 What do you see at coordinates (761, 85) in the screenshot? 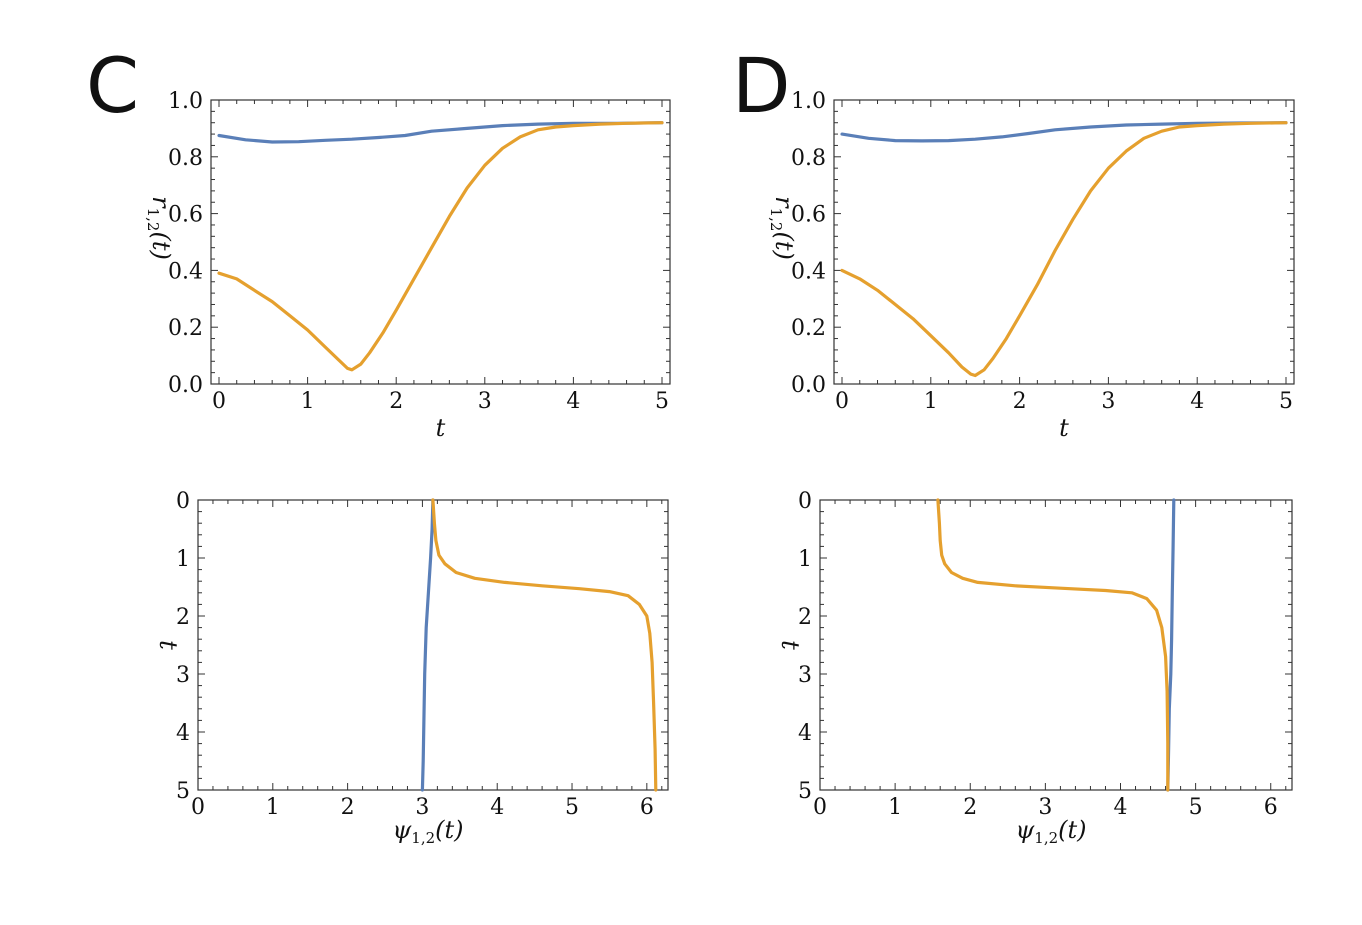
I see `panel-letter-d: D` at bounding box center [761, 85].